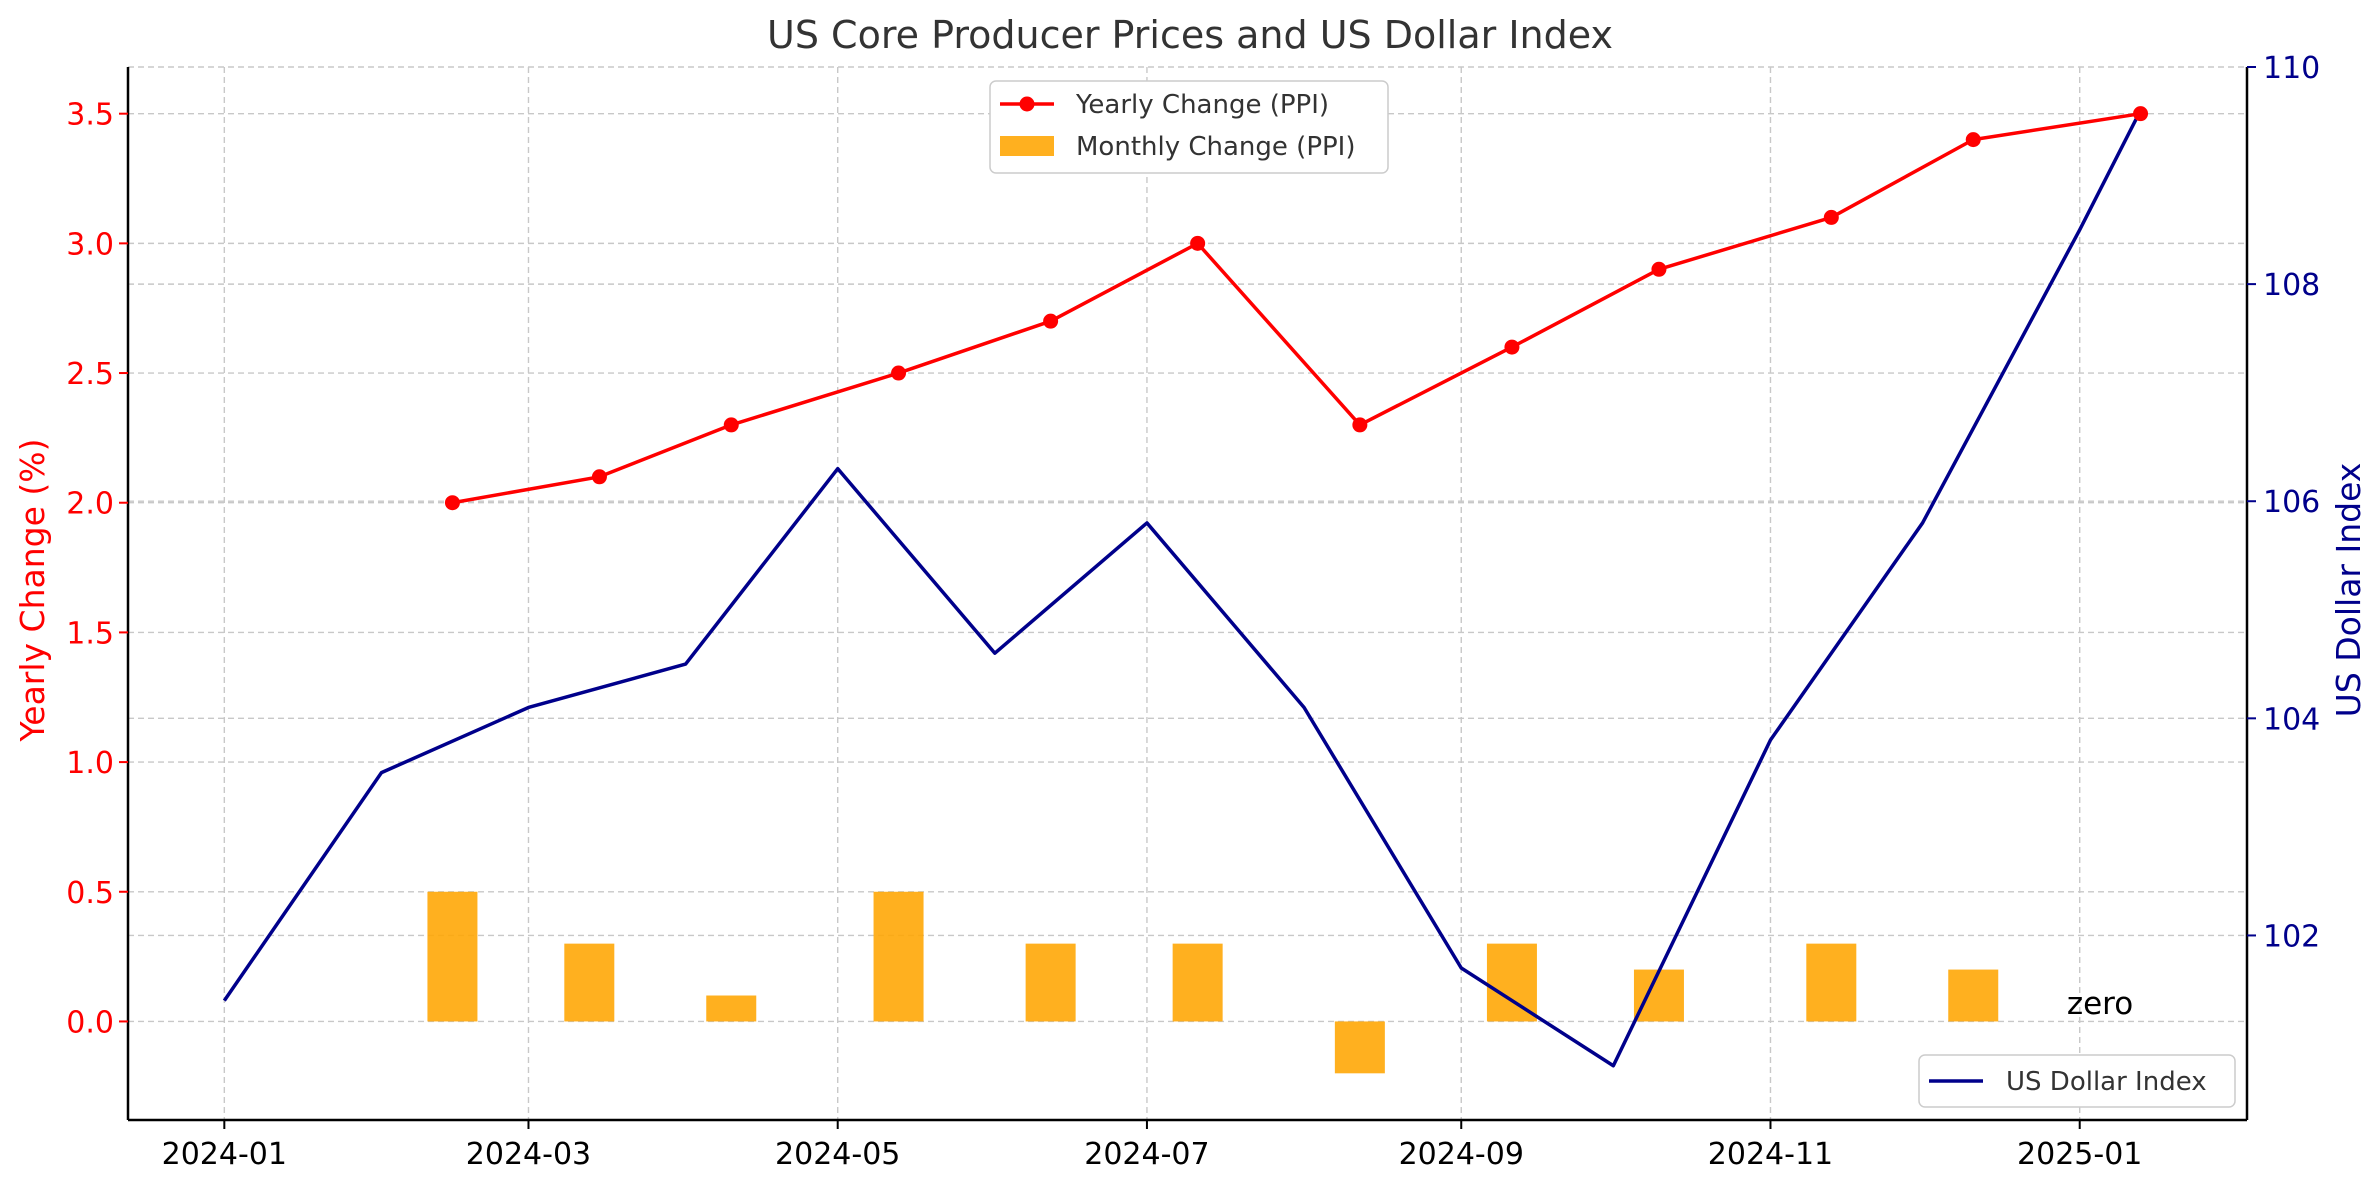  I want to click on legend-monthly-swatch-icon, so click(1027, 146).